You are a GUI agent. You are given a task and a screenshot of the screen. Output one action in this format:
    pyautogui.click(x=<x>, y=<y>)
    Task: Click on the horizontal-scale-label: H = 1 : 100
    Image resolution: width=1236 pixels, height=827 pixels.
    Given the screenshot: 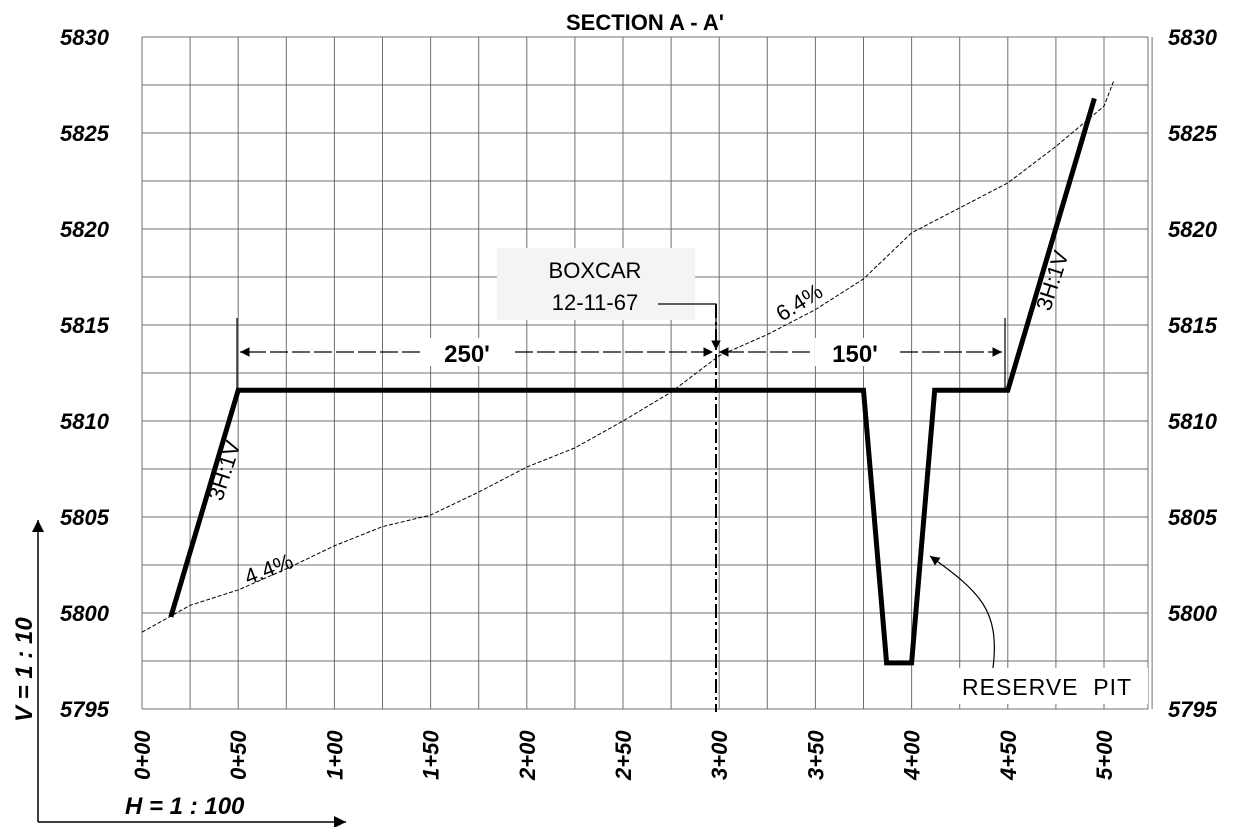 What is the action you would take?
    pyautogui.click(x=185, y=806)
    